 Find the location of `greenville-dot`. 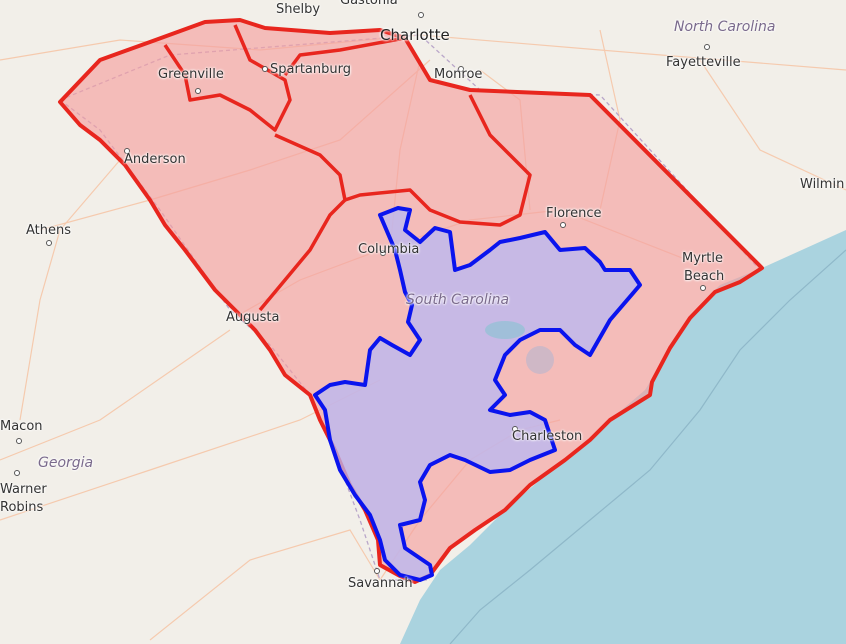

greenville-dot is located at coordinates (198, 91).